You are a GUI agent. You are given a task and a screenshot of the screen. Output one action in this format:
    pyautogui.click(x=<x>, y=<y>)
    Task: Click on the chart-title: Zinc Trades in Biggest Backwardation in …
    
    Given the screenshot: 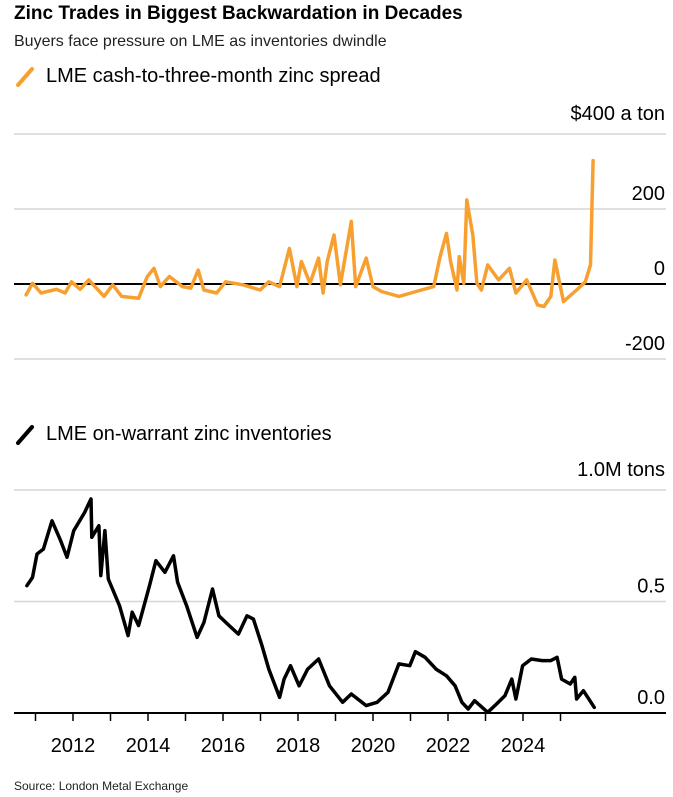 What is the action you would take?
    pyautogui.click(x=238, y=13)
    